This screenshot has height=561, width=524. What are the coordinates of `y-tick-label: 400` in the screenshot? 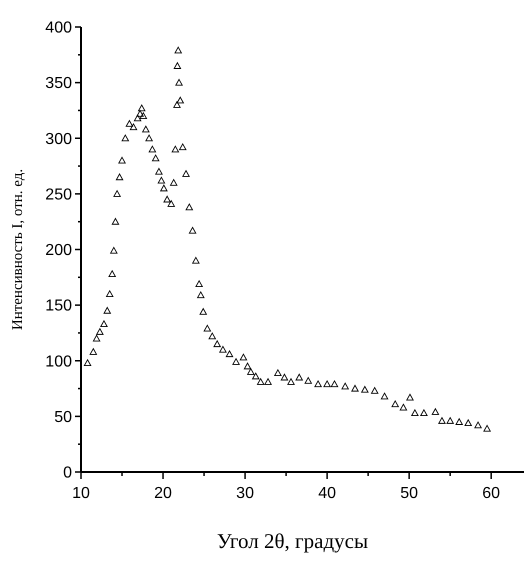 It's located at (58, 28).